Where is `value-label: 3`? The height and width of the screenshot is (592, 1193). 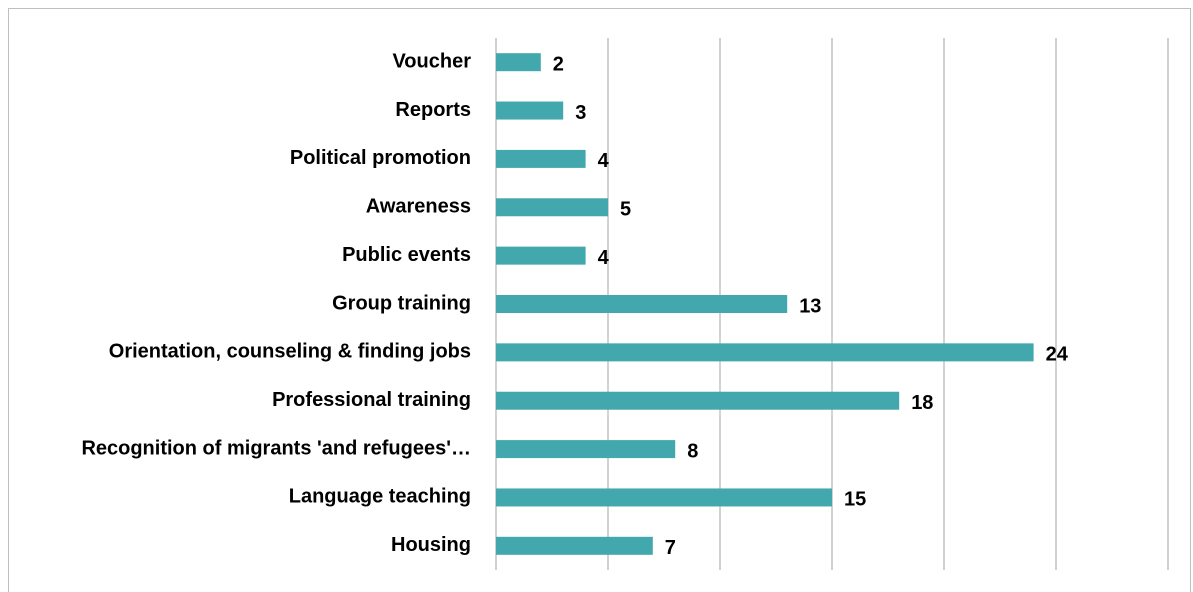 value-label: 3 is located at coordinates (580, 113).